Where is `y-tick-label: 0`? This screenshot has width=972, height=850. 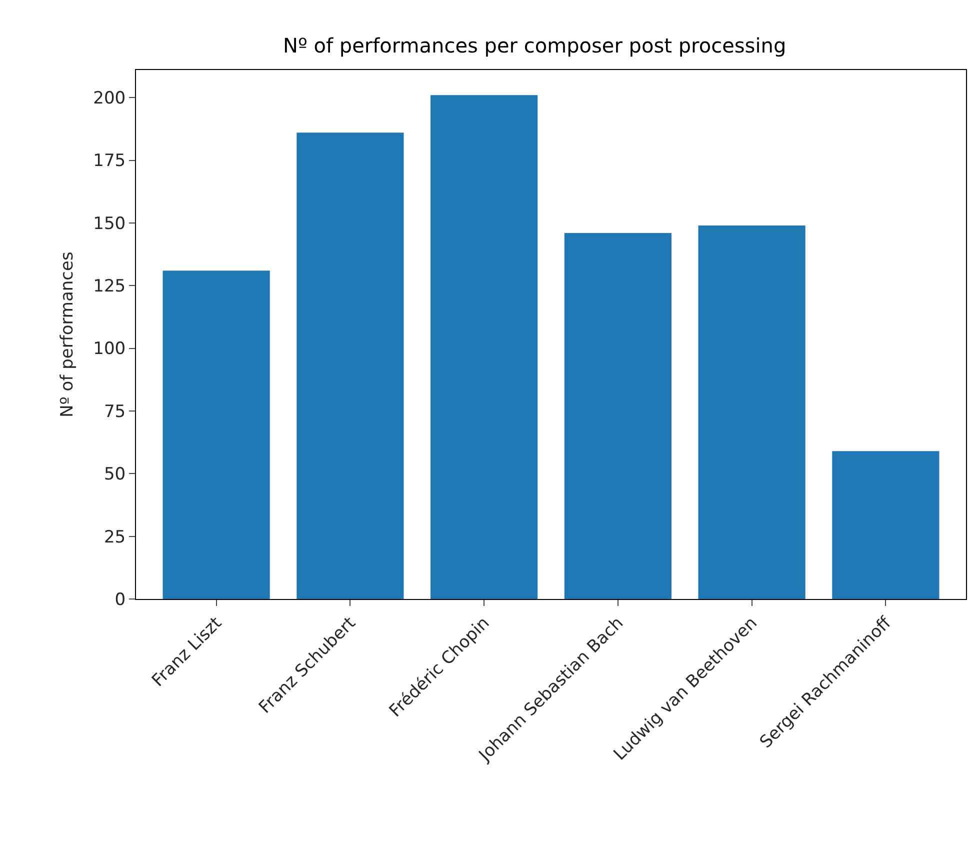
y-tick-label: 0 is located at coordinates (120, 600).